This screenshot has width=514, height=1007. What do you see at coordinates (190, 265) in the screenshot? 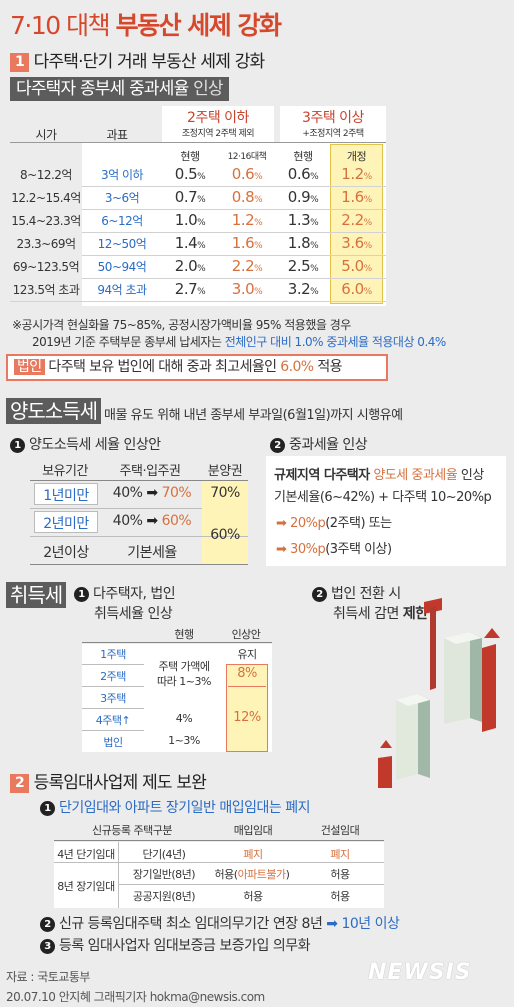
I see `jong-rate-a1: 2.0%` at bounding box center [190, 265].